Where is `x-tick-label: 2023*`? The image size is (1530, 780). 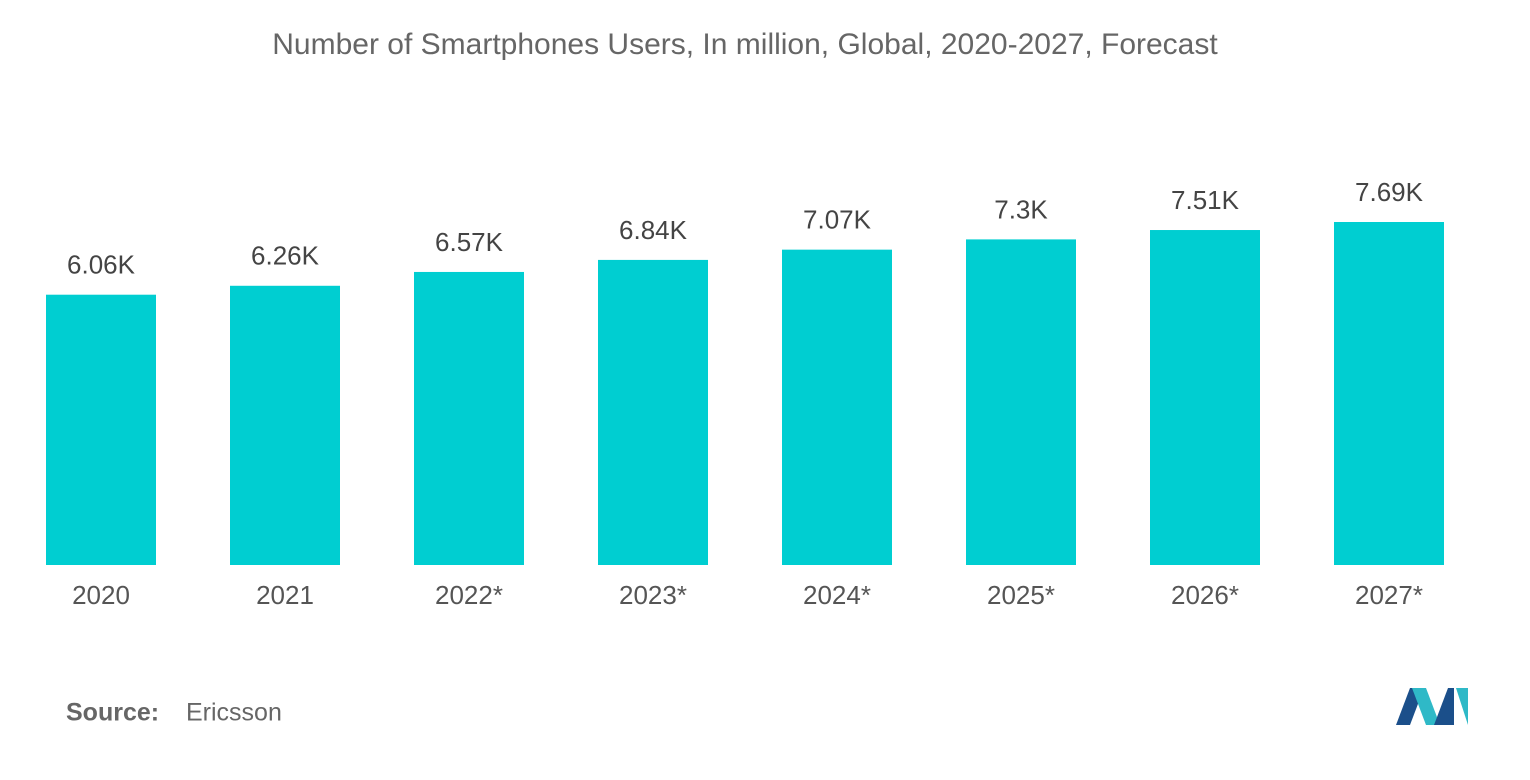
x-tick-label: 2023* is located at coordinates (653, 595).